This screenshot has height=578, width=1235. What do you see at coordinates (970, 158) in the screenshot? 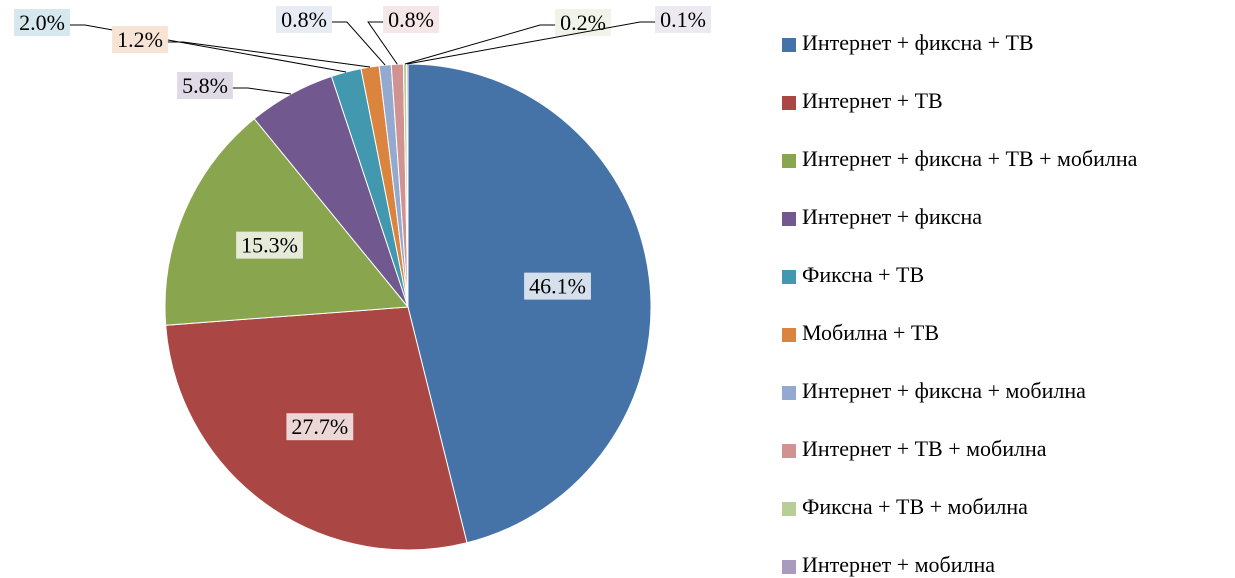
I see `legend-label: Интернет + фиксна + ТВ + мобилна` at bounding box center [970, 158].